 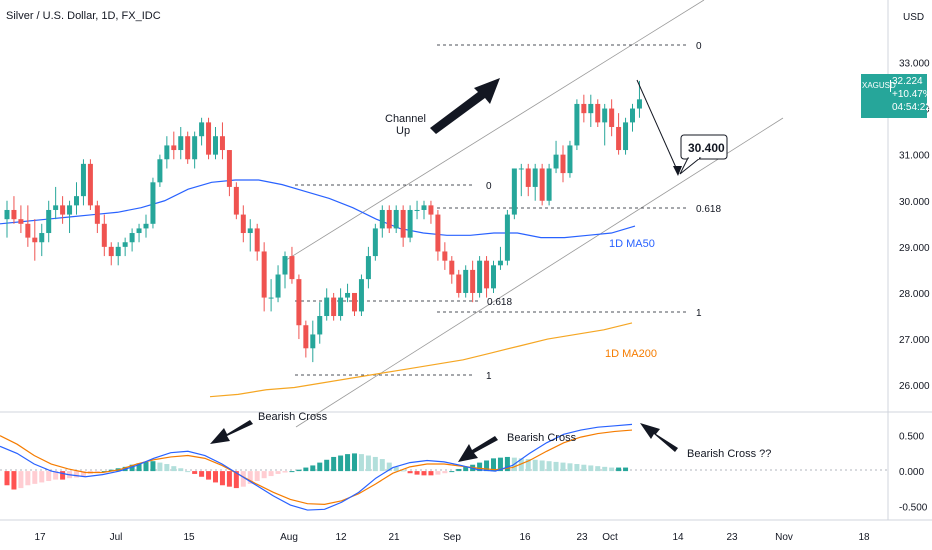 I want to click on channel-up-label-2: Up, so click(x=403, y=131).